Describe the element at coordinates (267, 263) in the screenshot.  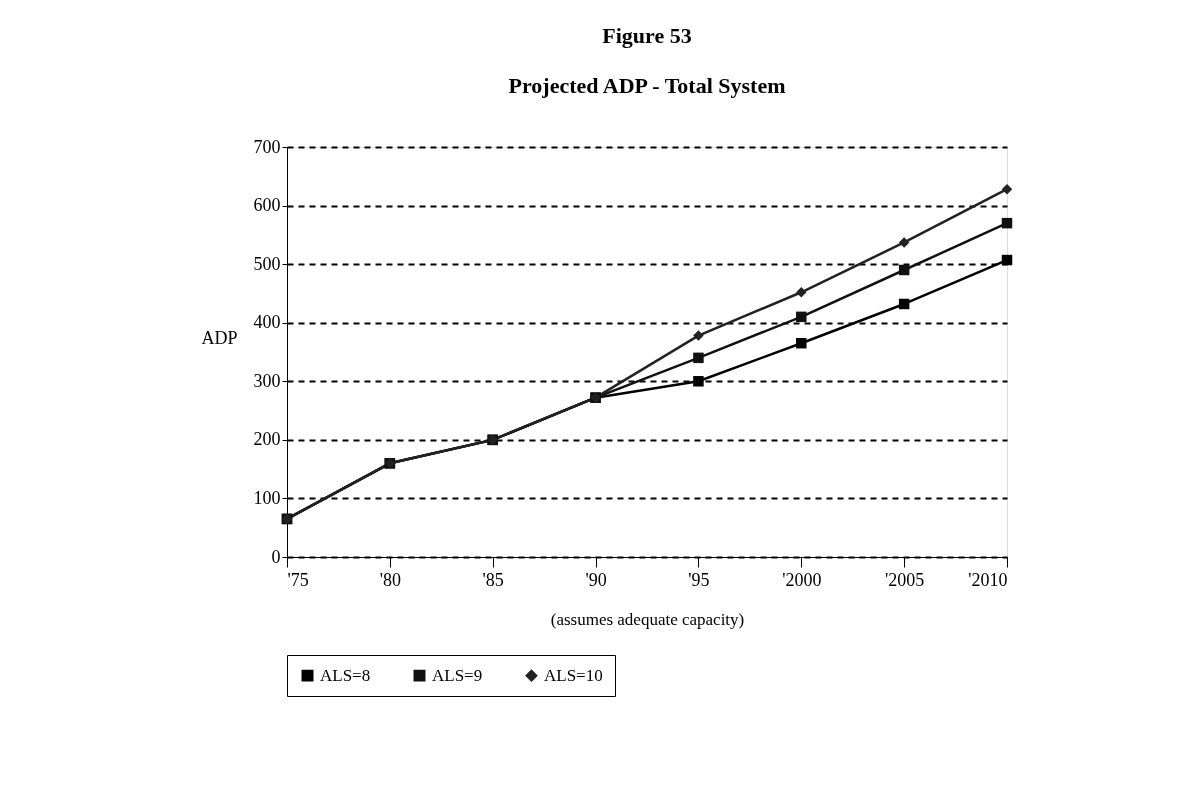
I see `y-tick-label: 500` at that location.